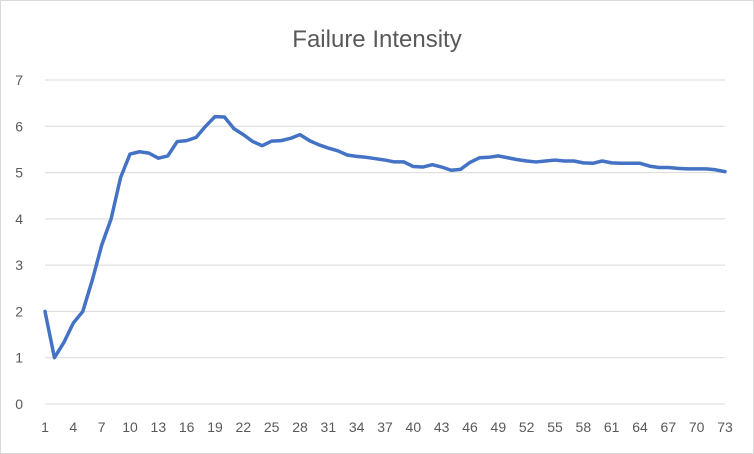 The height and width of the screenshot is (454, 754). I want to click on x-tick-label: 46, so click(470, 427).